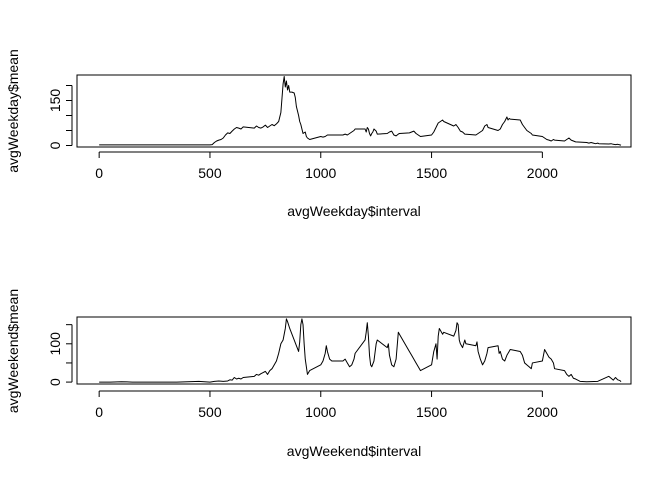 This screenshot has height=485, width=672. What do you see at coordinates (13, 110) in the screenshot?
I see `y-axis-title: avgWeekday$mean` at bounding box center [13, 110].